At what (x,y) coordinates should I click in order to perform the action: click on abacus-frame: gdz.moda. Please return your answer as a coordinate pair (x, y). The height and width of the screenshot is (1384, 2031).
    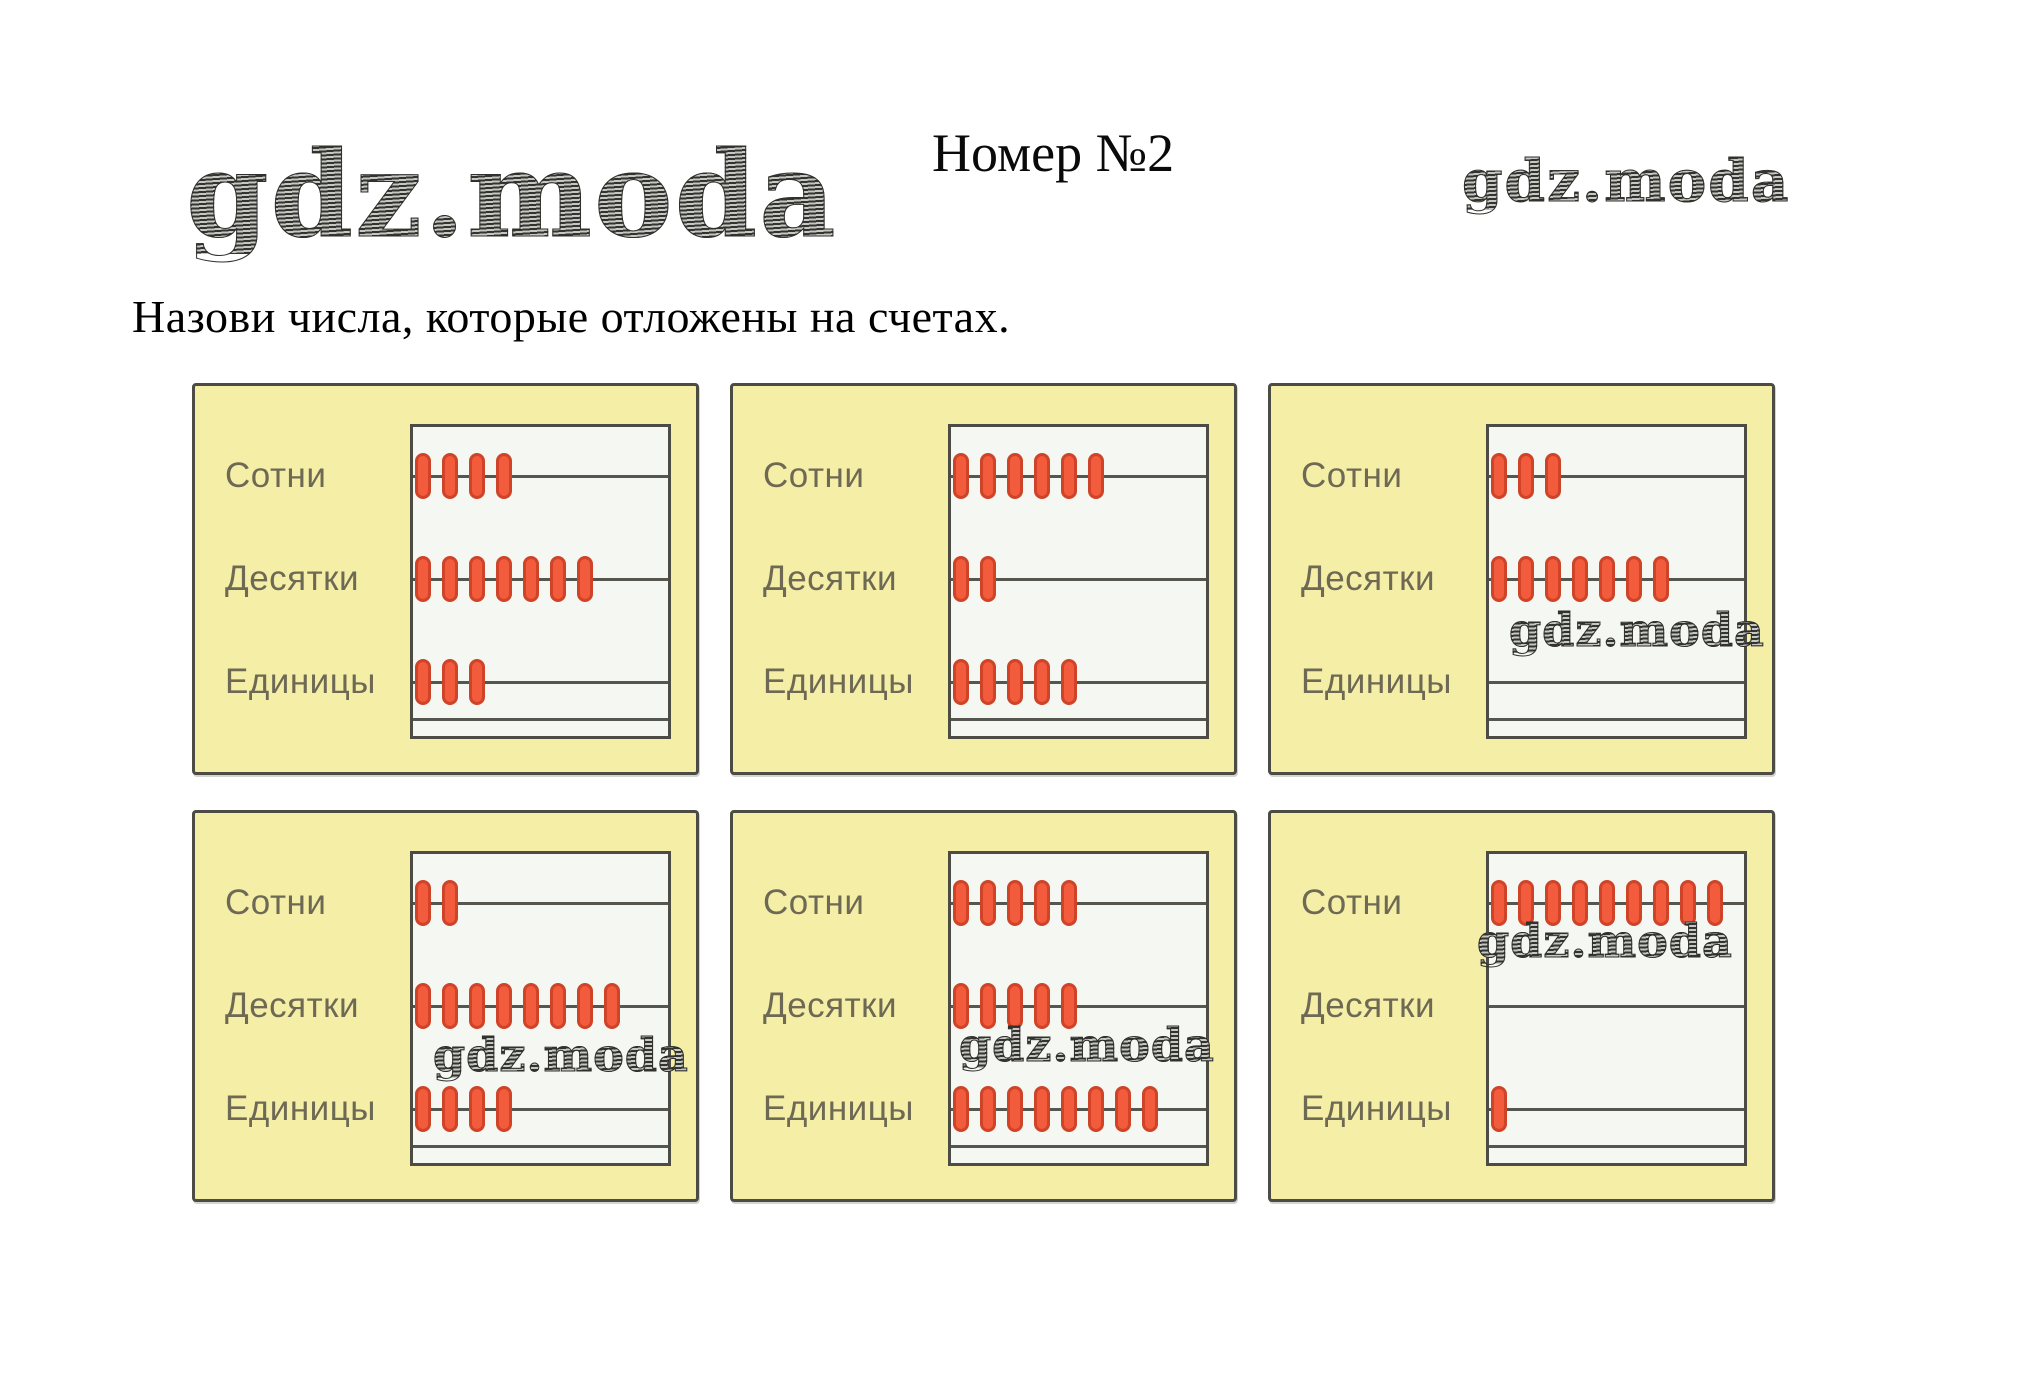
    Looking at the image, I should click on (1612, 1008).